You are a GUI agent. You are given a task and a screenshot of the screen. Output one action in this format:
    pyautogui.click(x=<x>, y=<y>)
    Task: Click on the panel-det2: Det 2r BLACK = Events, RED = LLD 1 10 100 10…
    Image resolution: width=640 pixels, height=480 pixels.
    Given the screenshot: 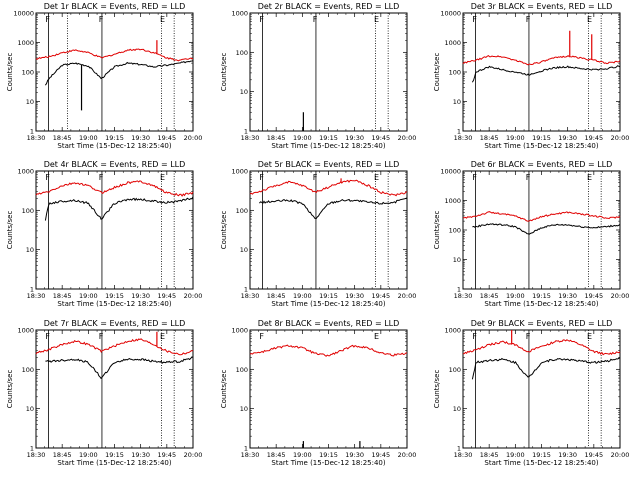 What is the action you would take?
    pyautogui.click(x=318, y=76)
    